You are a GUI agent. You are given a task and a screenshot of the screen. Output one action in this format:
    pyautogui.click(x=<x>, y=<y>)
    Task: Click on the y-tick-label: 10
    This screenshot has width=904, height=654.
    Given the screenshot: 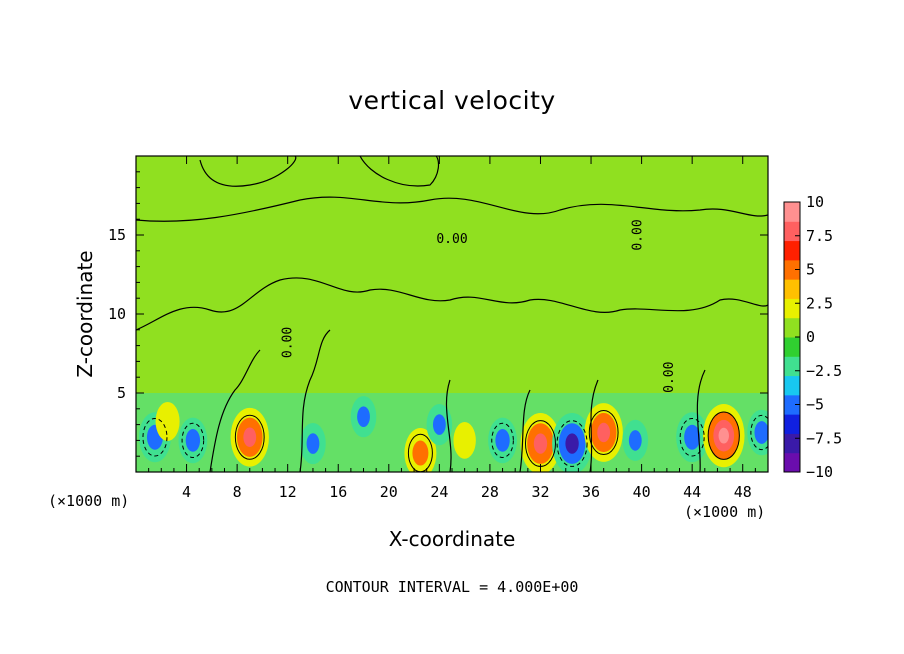 What is the action you would take?
    pyautogui.click(x=117, y=314)
    